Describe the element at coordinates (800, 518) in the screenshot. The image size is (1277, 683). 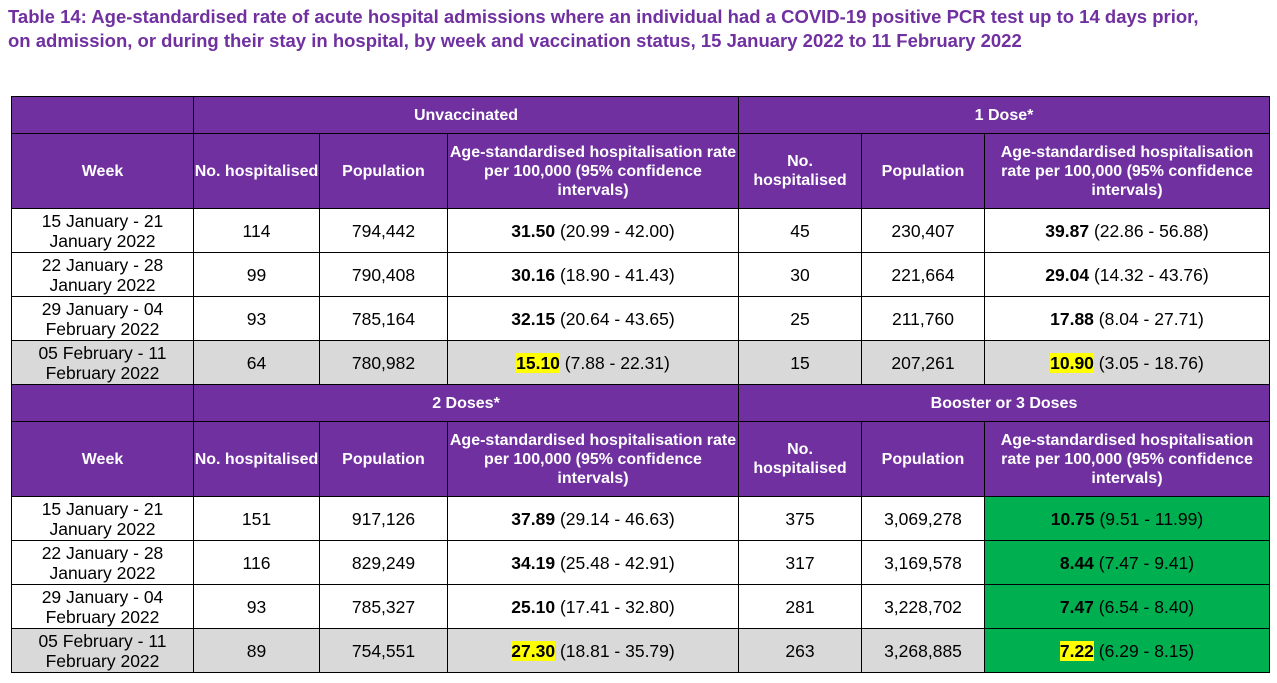
I see `hospitalised-cell: 375` at that location.